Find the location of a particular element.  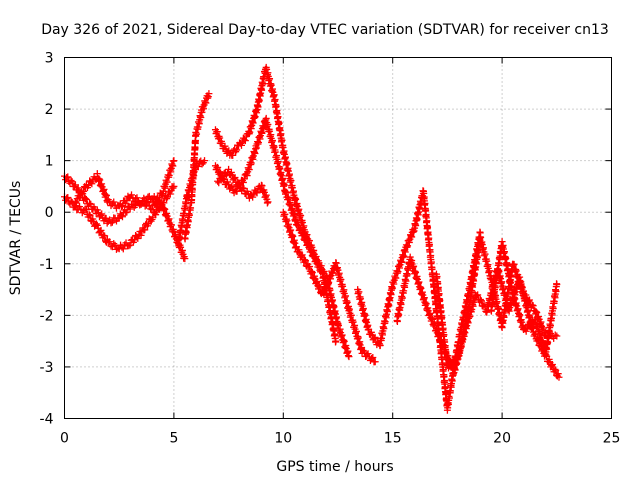

x-tick-label: 20 is located at coordinates (502, 439).